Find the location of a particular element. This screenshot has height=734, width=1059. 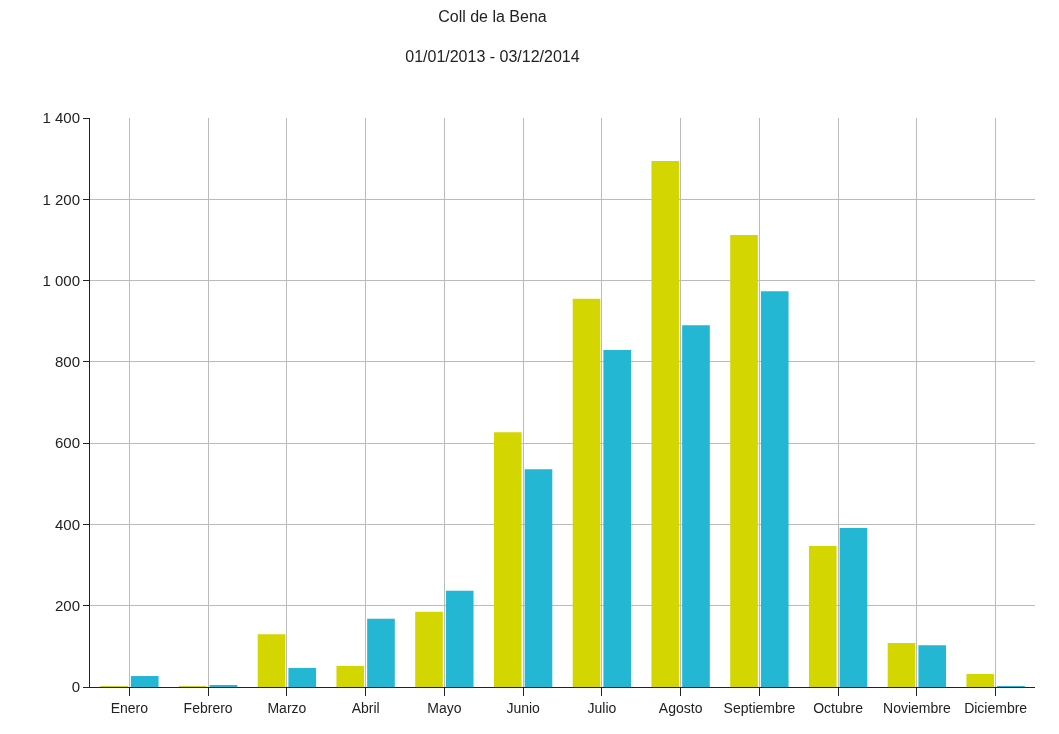

y-tick-label: 1 200 is located at coordinates (61, 199).